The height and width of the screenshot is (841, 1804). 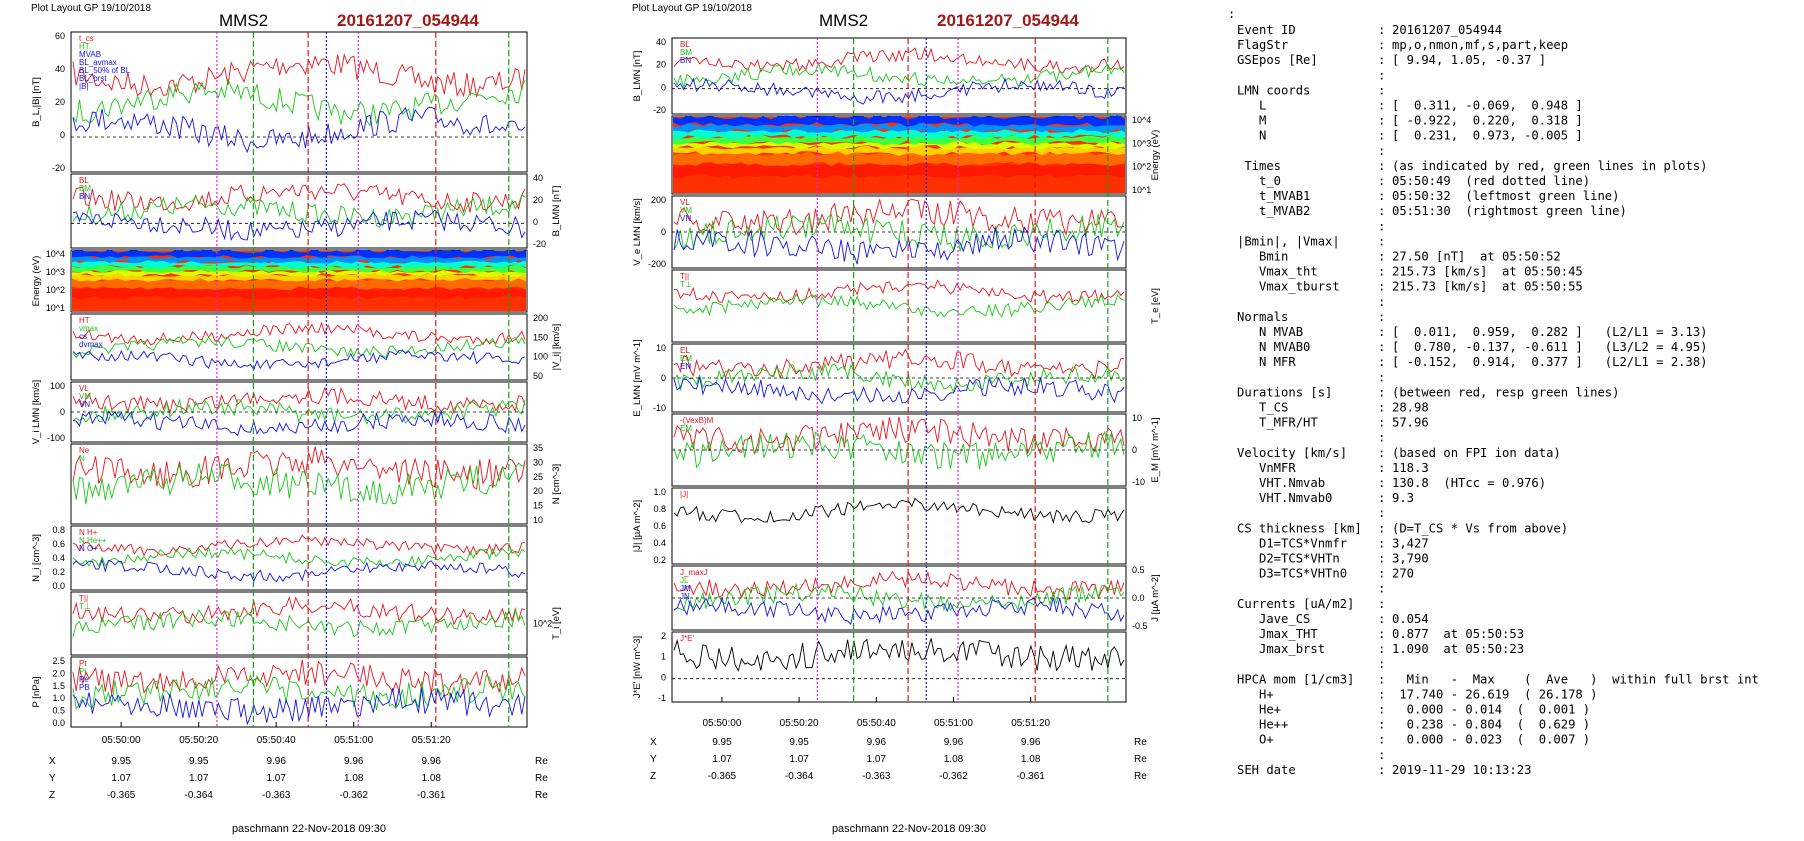 What do you see at coordinates (36, 692) in the screenshot?
I see `axis-label: P [nPa]` at bounding box center [36, 692].